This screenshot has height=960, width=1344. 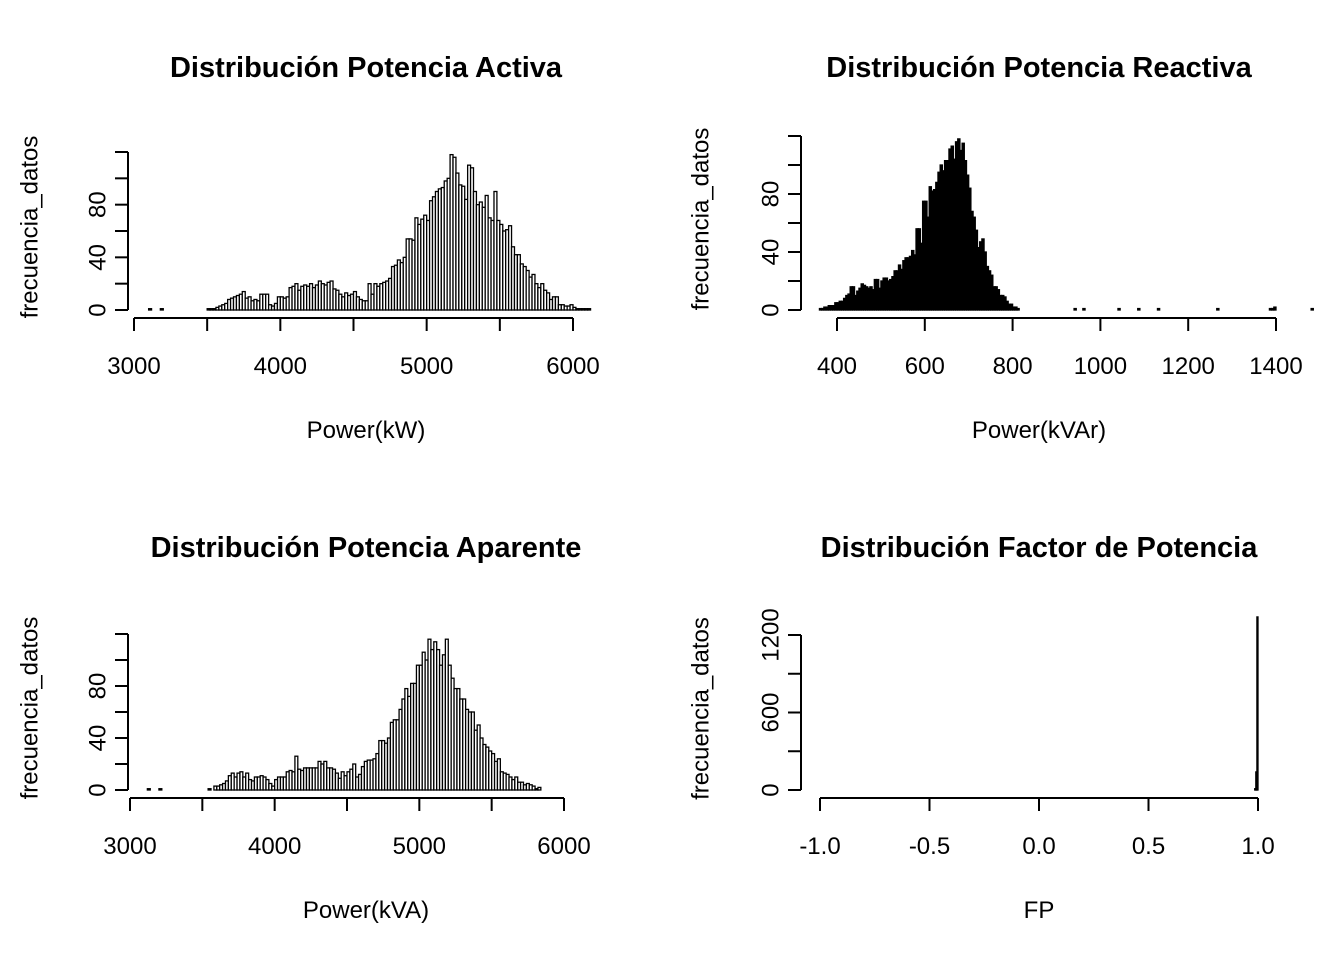 What do you see at coordinates (1100, 366) in the screenshot?
I see `x-tick-label: 1000` at bounding box center [1100, 366].